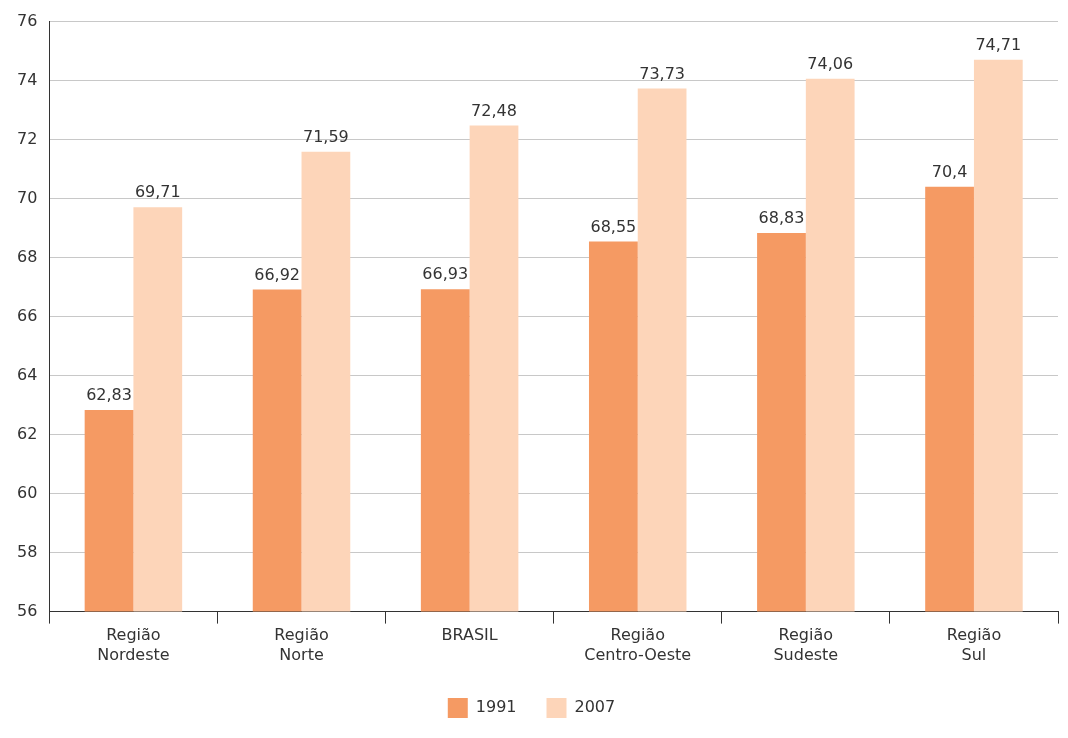 The width and height of the screenshot is (1068, 738). Describe the element at coordinates (662, 73) in the screenshot. I see `data-label: 73,73` at that location.